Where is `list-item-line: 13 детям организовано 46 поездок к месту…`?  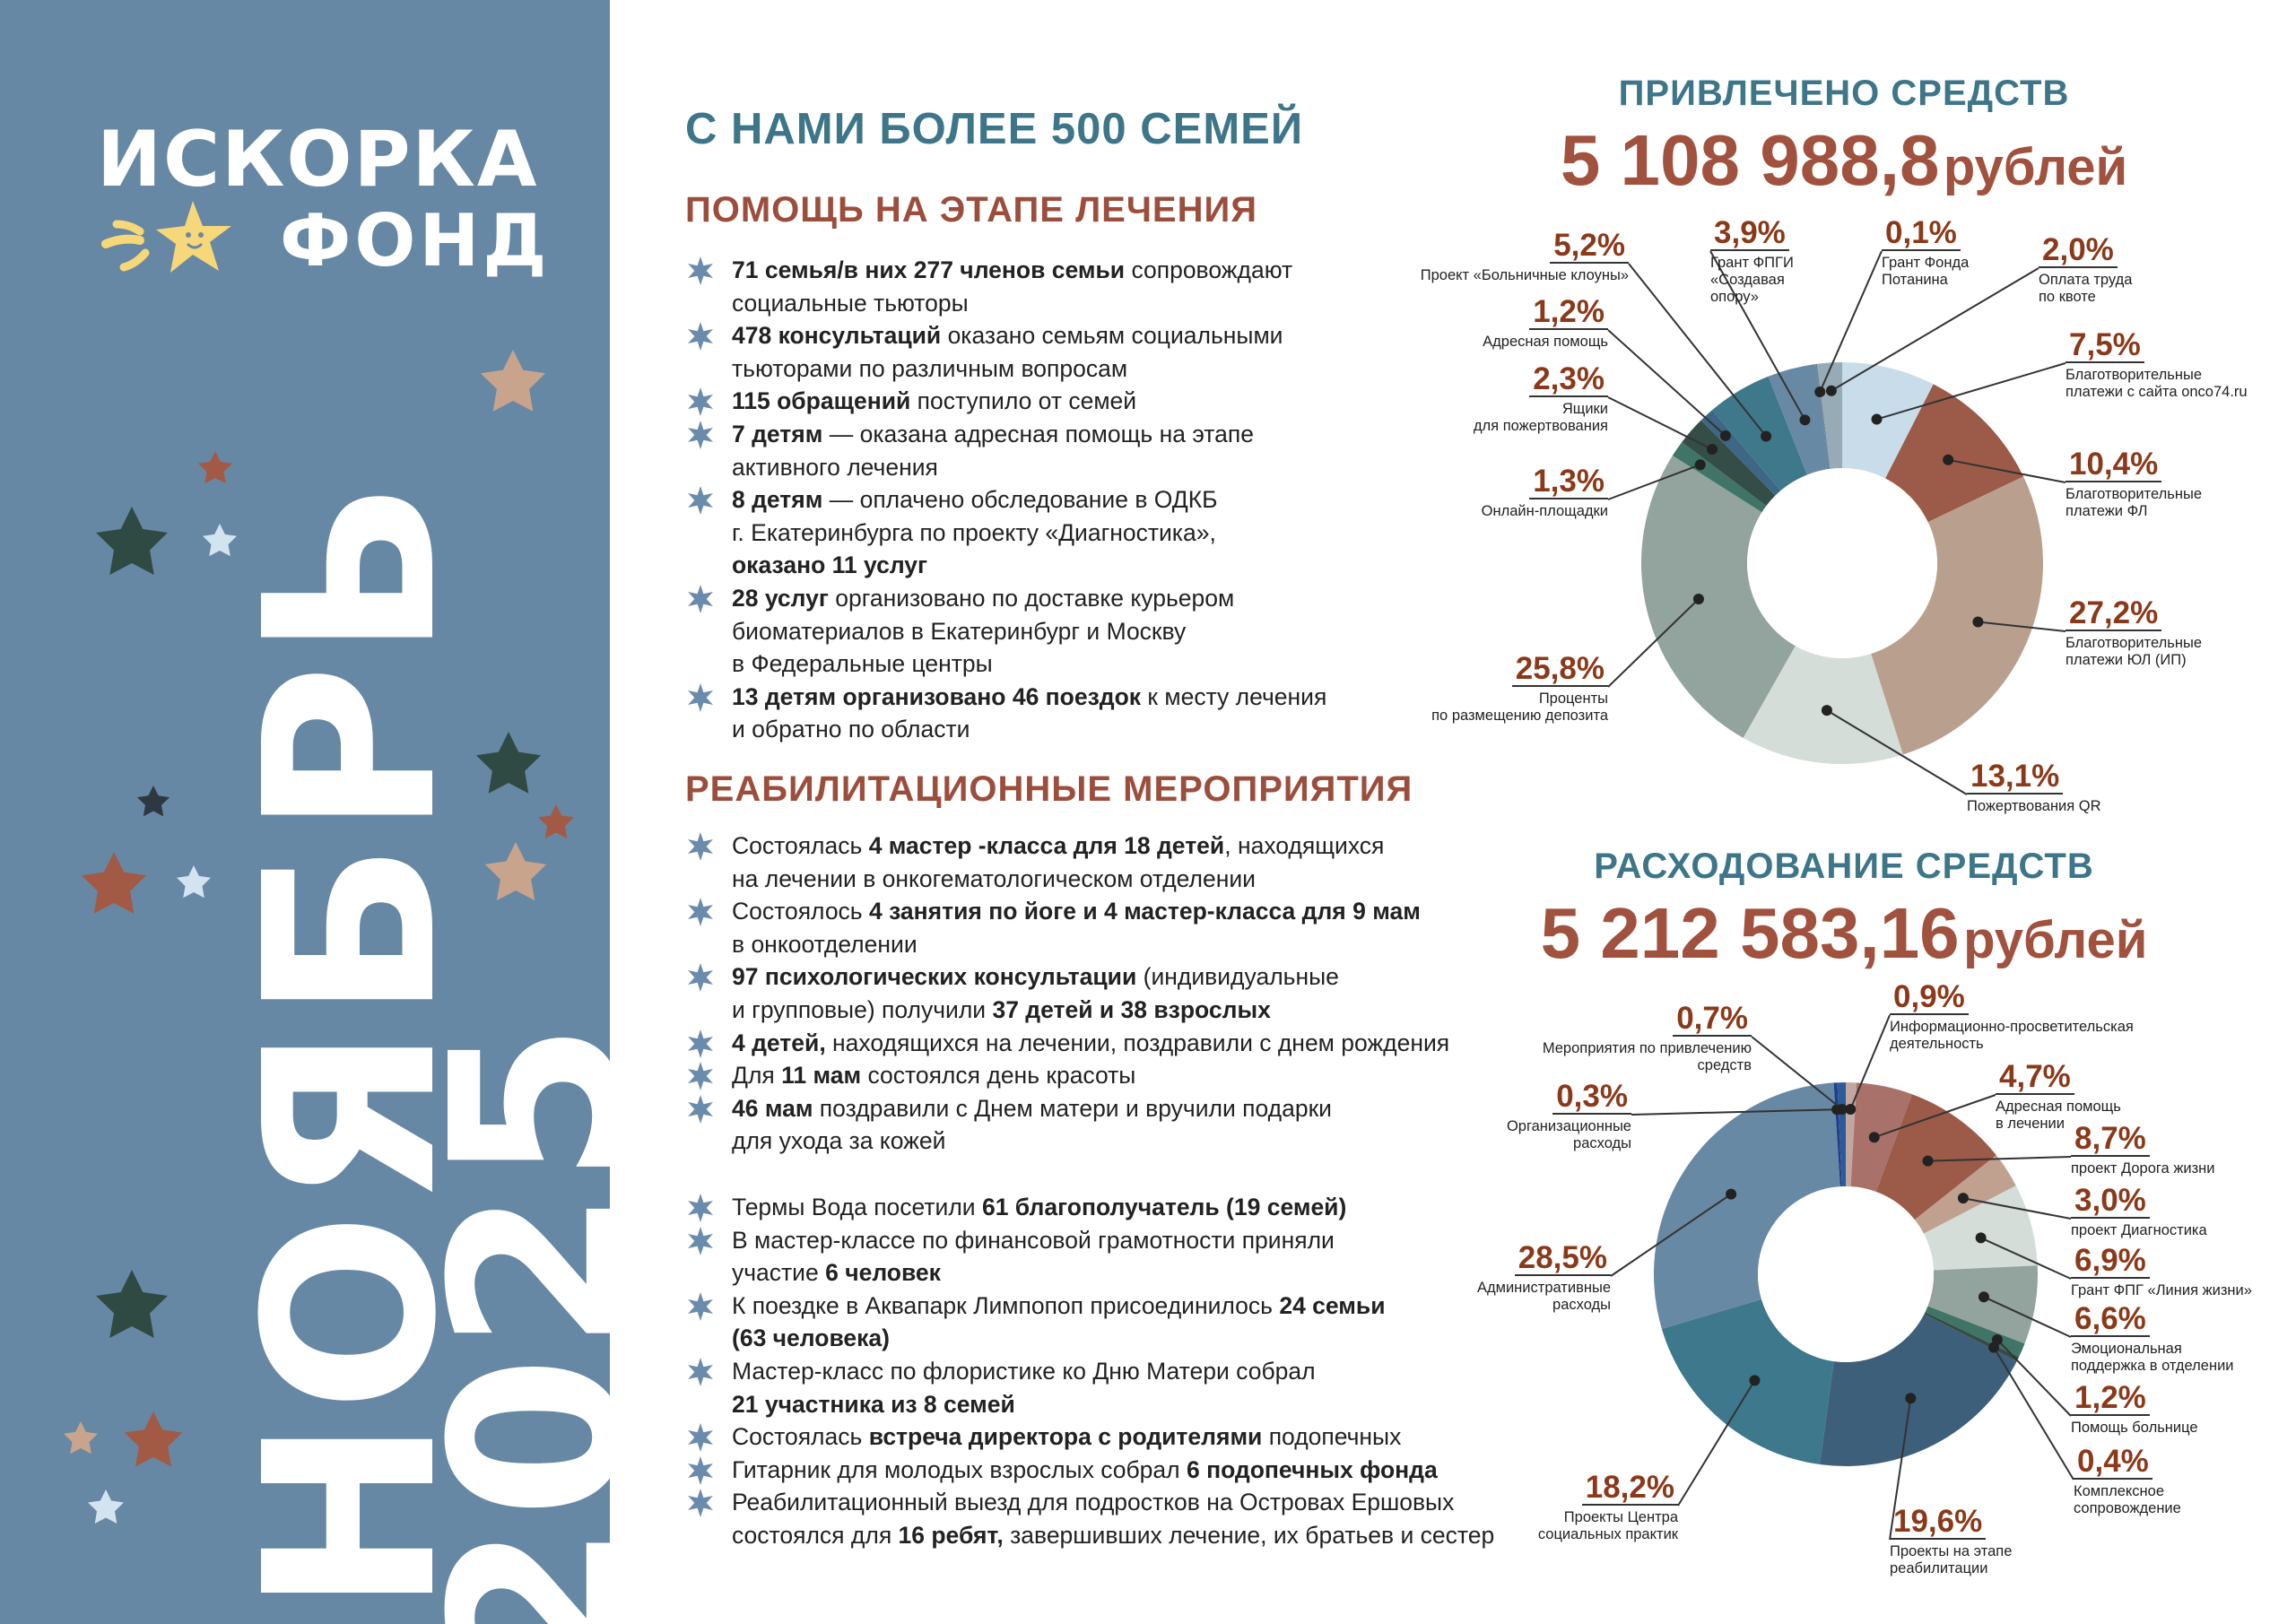 list-item-line: 13 детям организовано 46 поездок к месту… is located at coordinates (1112, 697).